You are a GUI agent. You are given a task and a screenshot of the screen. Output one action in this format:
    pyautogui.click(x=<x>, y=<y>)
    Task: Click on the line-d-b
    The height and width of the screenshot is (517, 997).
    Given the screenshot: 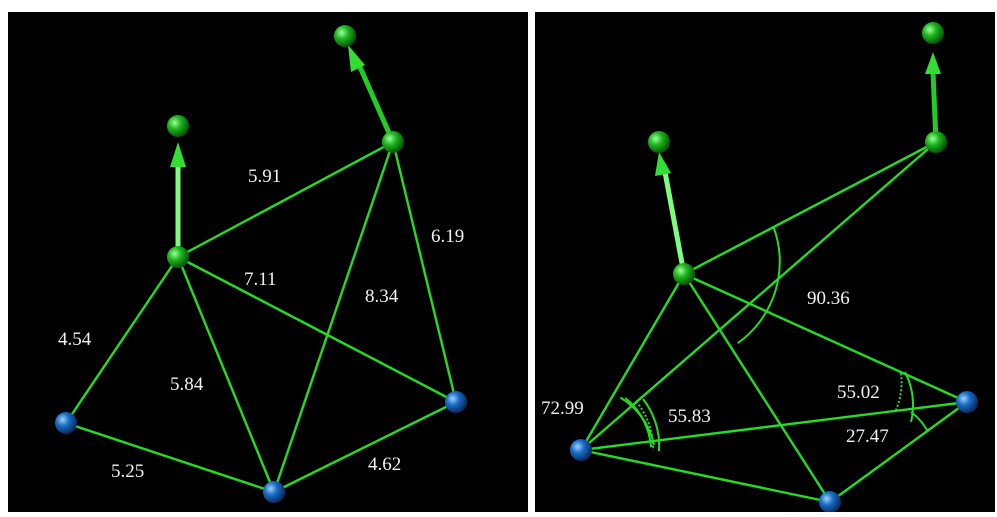 What is the action you would take?
    pyautogui.click(x=333, y=317)
    